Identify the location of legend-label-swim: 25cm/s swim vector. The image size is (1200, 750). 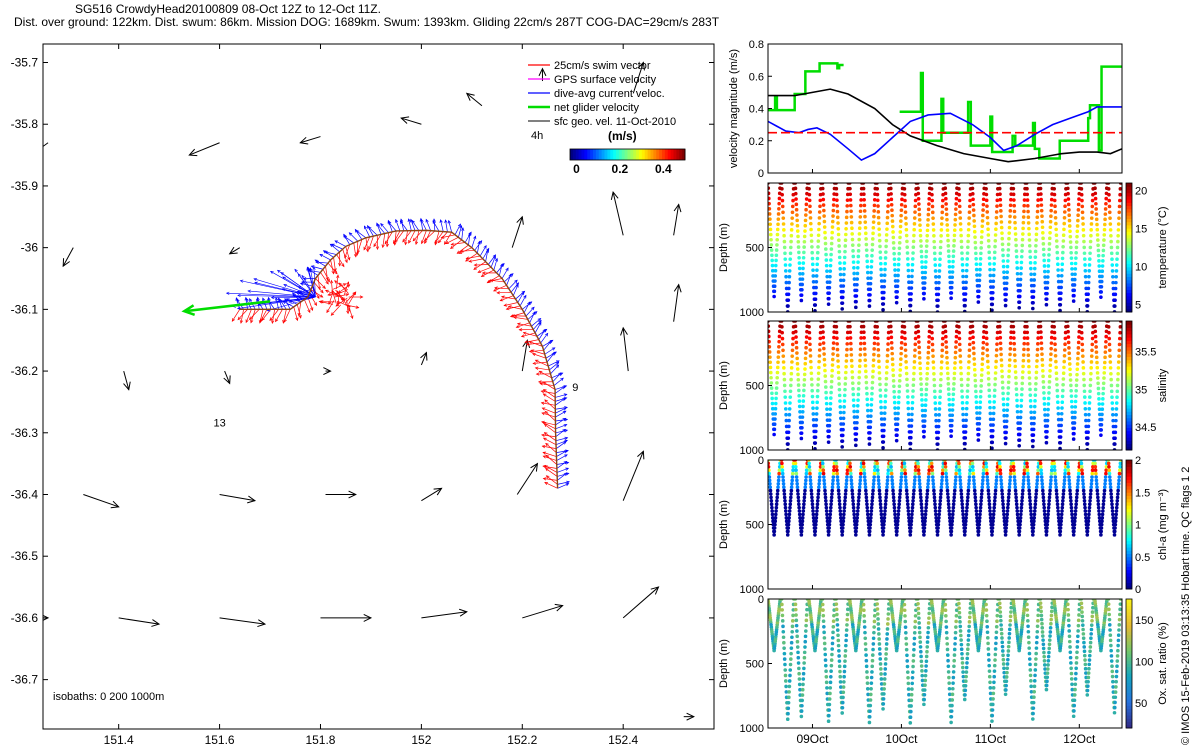
(602, 66).